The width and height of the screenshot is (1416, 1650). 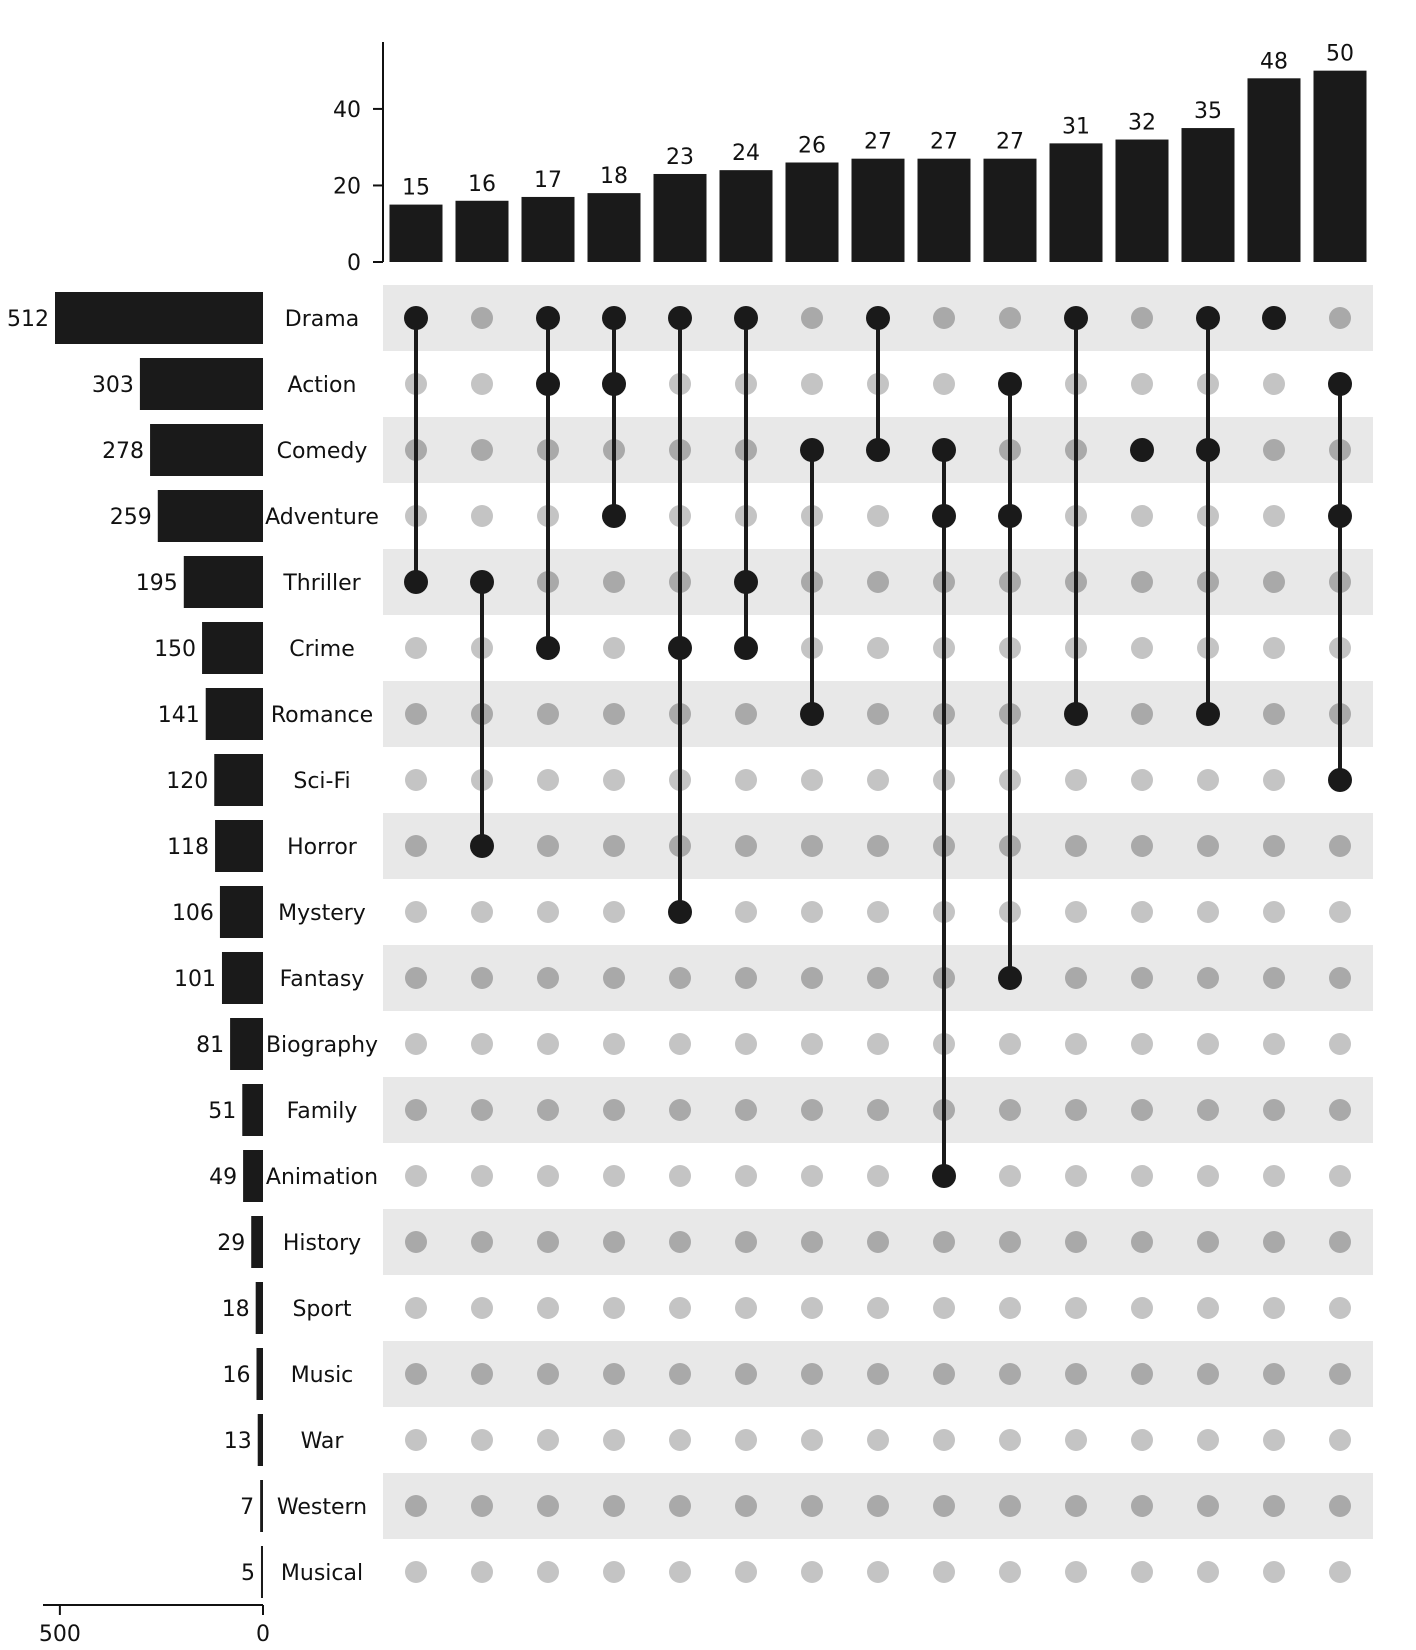 I want to click on set-name-label: Action, so click(x=322, y=385).